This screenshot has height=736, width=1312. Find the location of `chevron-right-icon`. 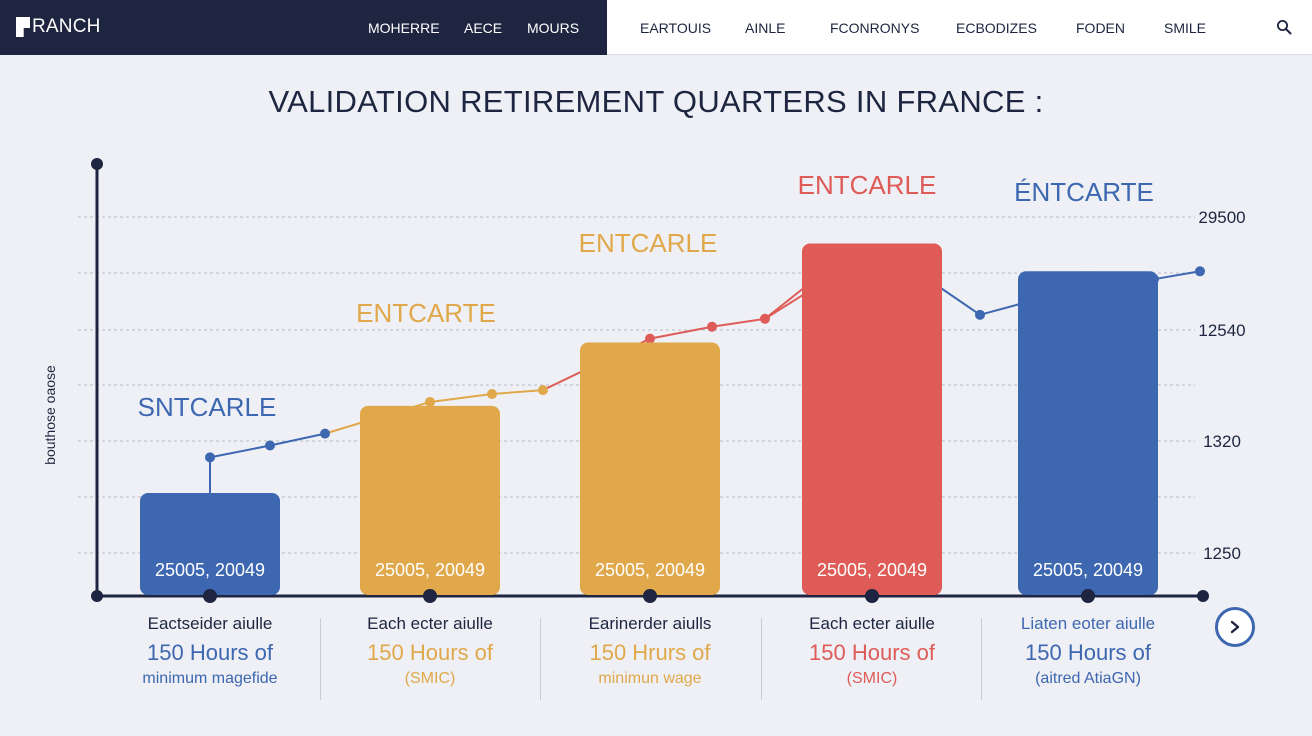

chevron-right-icon is located at coordinates (1235, 627).